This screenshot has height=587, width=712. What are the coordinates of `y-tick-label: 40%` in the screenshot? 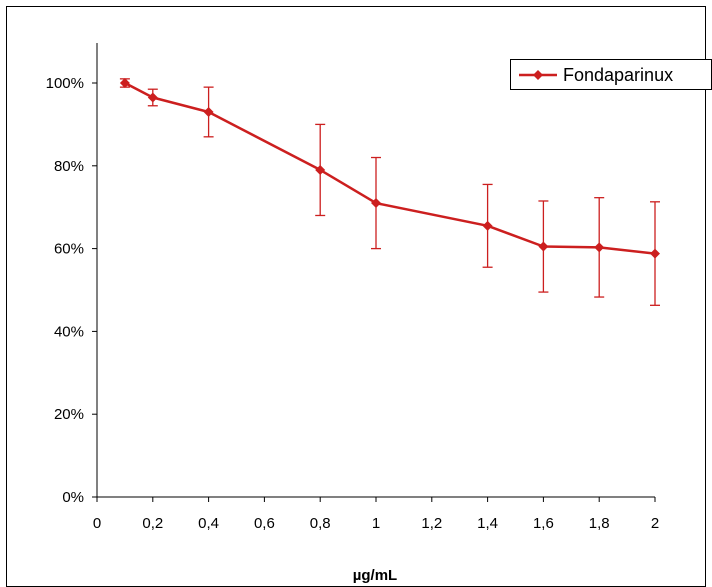 It's located at (69, 331).